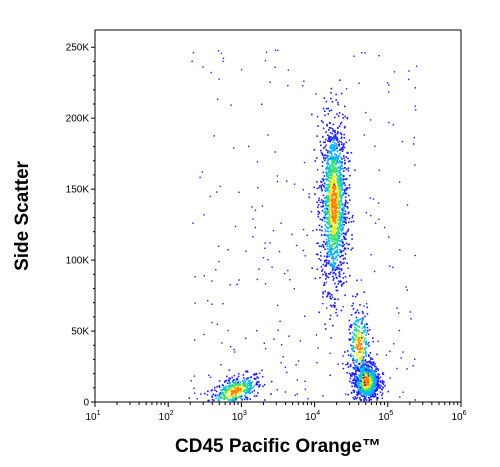  What do you see at coordinates (78, 190) in the screenshot?
I see `y-tick-label: 150K` at bounding box center [78, 190].